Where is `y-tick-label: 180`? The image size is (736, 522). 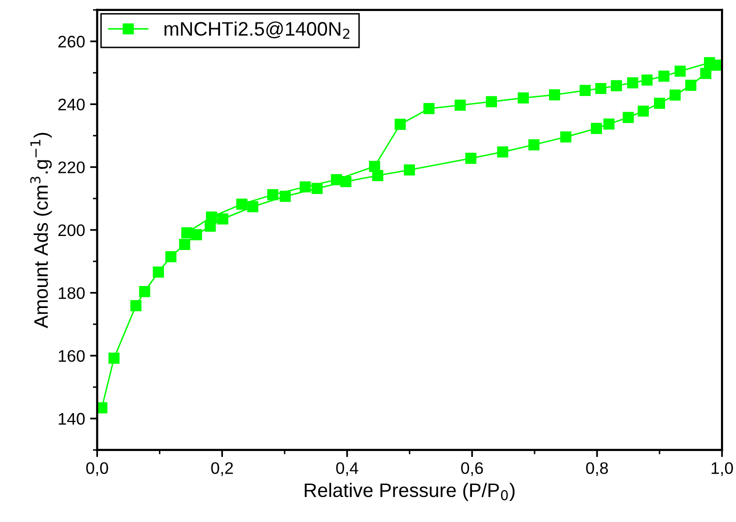
y-tick-label: 180 is located at coordinates (71, 293).